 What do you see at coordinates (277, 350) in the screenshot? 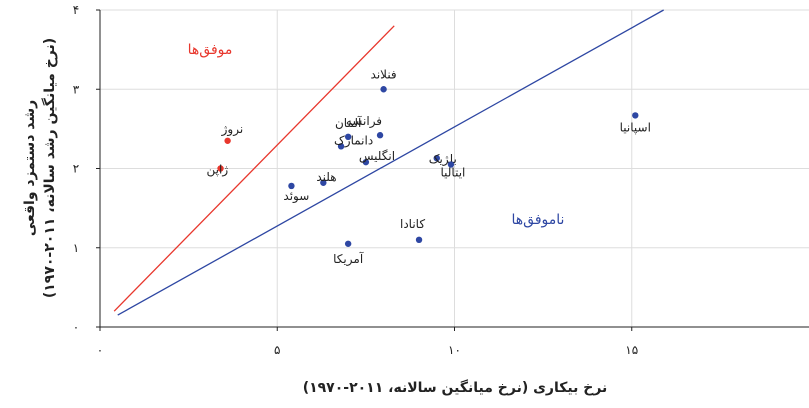
I see `x-tick-label: ۵` at bounding box center [277, 350].